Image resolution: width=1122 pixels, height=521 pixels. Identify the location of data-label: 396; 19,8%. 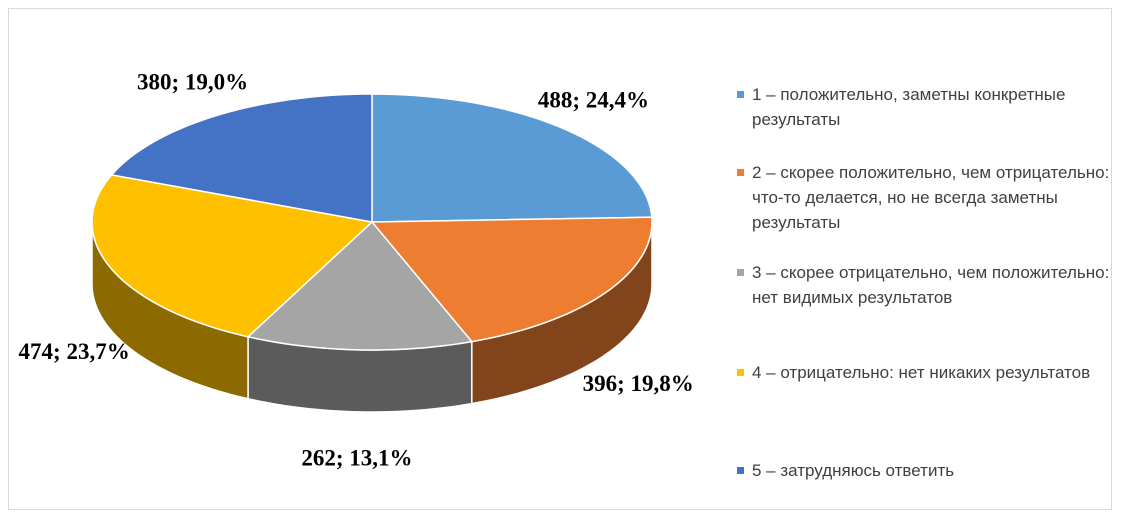
(638, 383).